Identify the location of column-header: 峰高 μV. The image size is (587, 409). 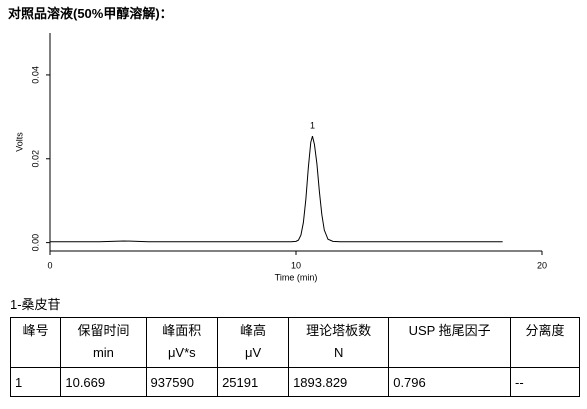
(253, 342).